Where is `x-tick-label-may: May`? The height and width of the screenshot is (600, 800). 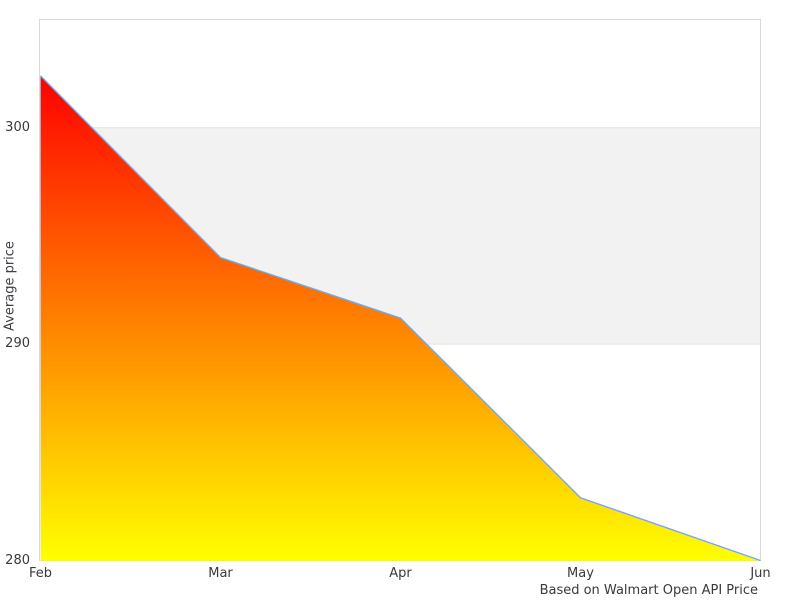
x-tick-label-may: May is located at coordinates (580, 573).